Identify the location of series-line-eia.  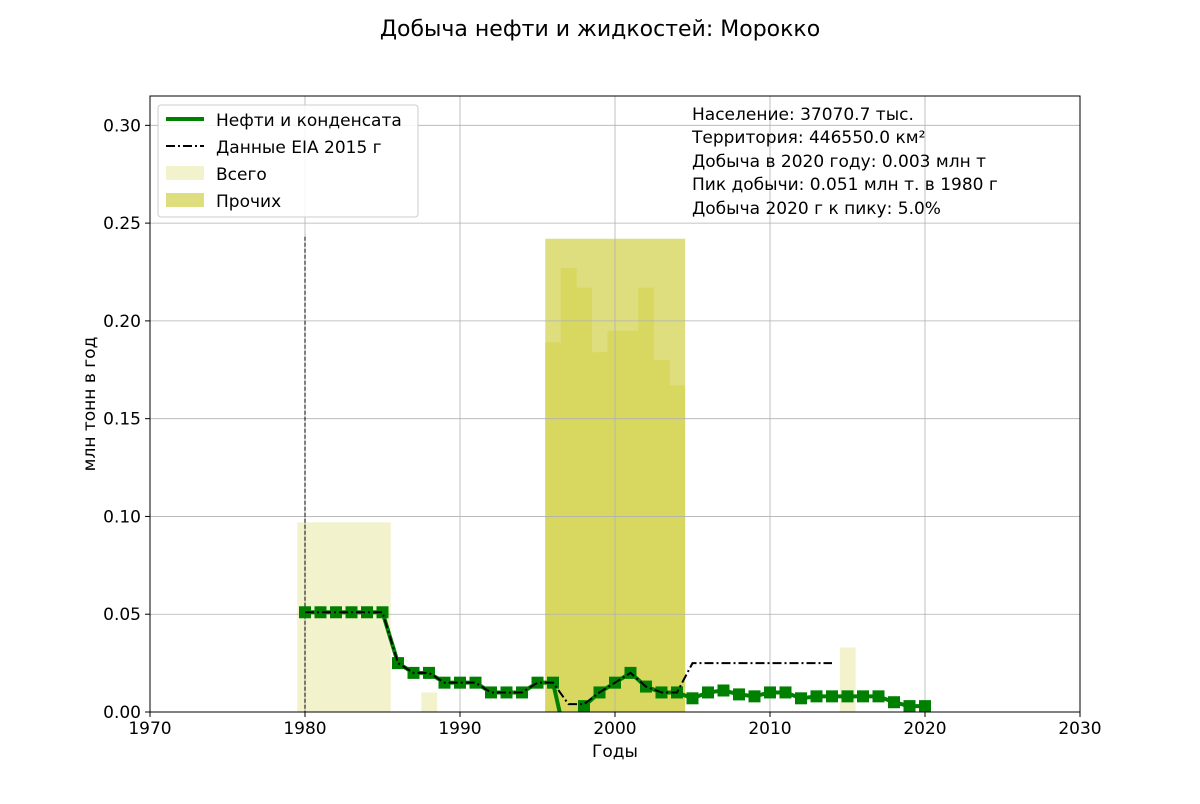
(568, 658).